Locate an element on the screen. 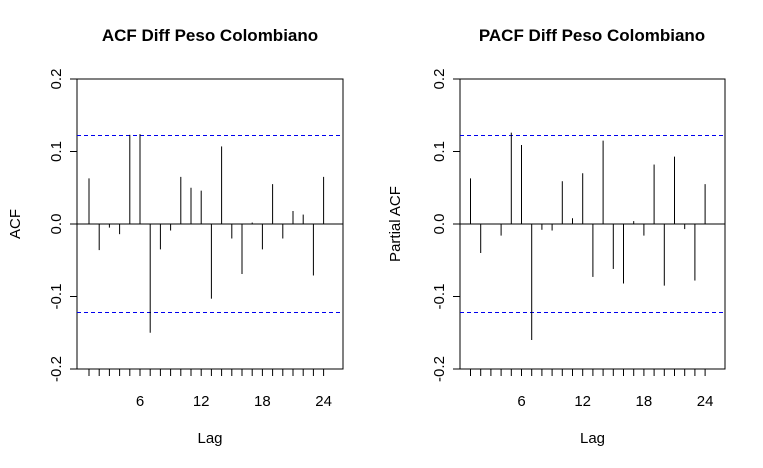 The height and width of the screenshot is (468, 763). chart-title: ACF Diff Peso Colombiano is located at coordinates (210, 35).